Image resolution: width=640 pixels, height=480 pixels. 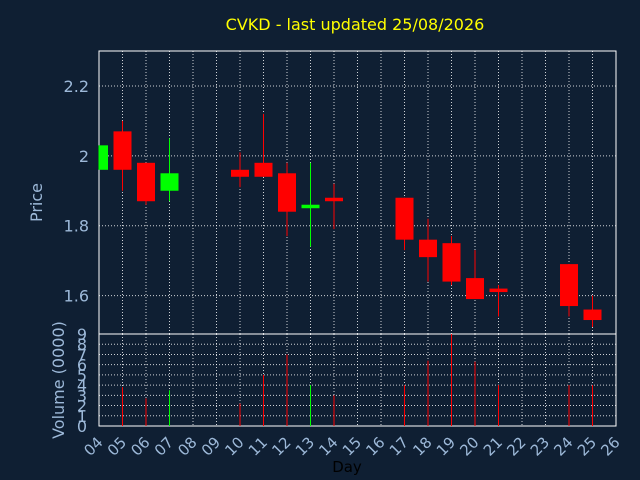 I want to click on volume-tick-label: 3, so click(x=82, y=395).